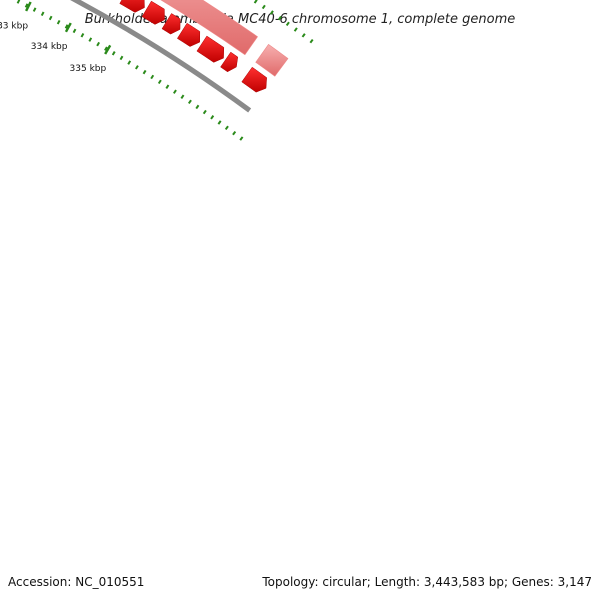 The width and height of the screenshot is (600, 600). I want to click on tick-label: 335 kbp, so click(88, 69).